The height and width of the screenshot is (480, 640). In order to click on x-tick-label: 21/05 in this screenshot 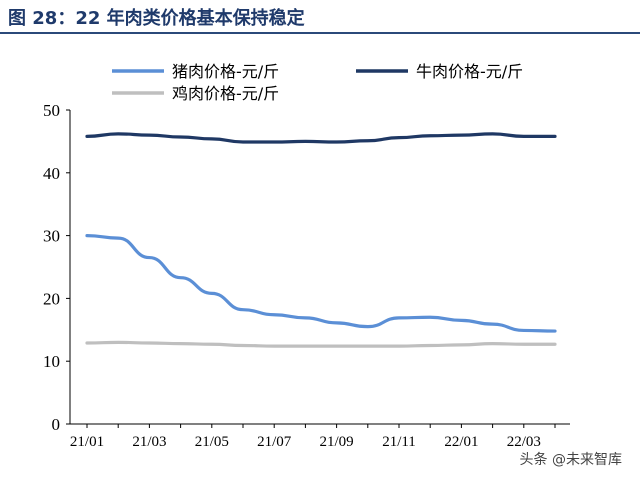, I will do `click(212, 442)`.